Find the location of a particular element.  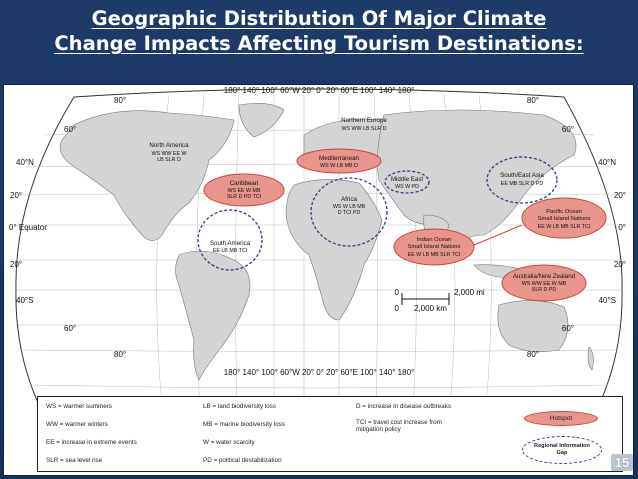

legend-ws: WS = warmer summers is located at coordinates (79, 406).